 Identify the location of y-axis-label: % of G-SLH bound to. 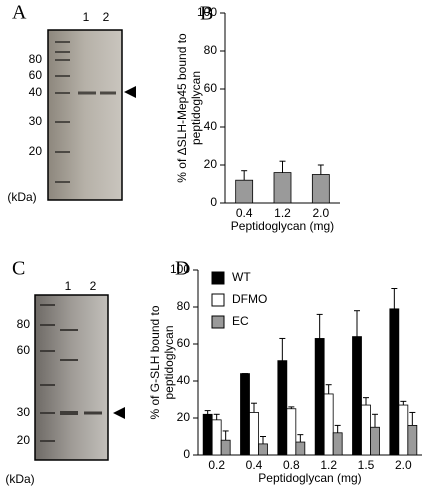
(155, 362).